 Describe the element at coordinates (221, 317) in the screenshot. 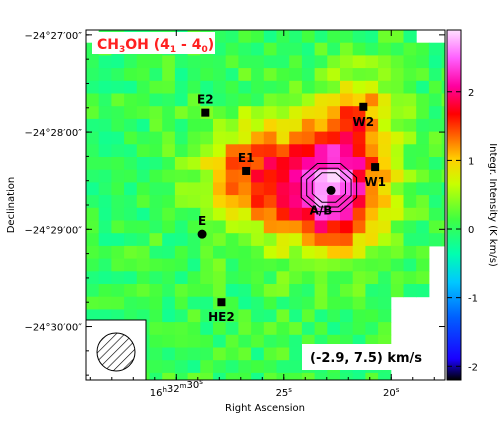

I see `source-label-he2: HE2` at that location.